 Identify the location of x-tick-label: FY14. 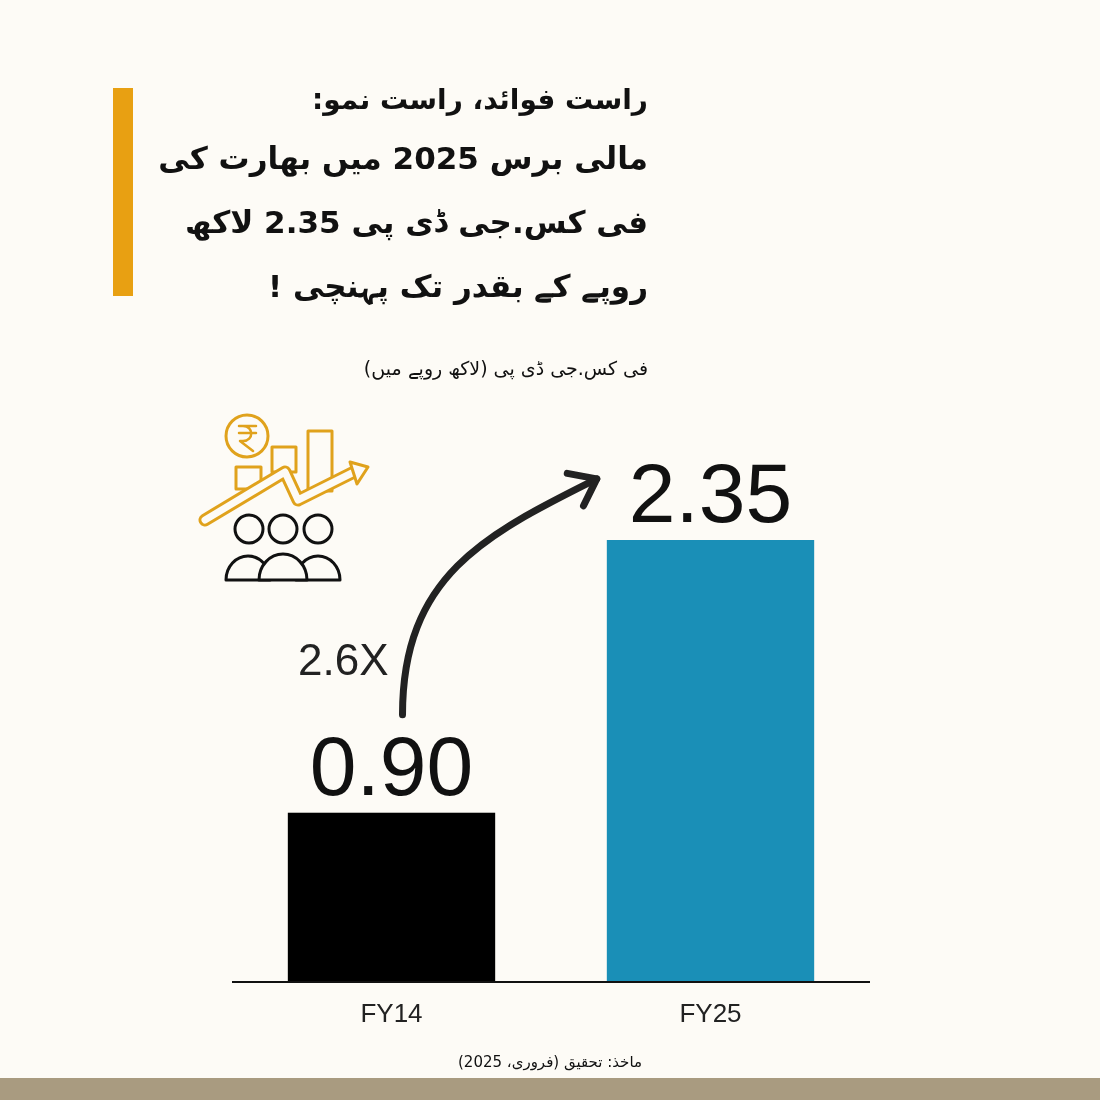
(391, 1013).